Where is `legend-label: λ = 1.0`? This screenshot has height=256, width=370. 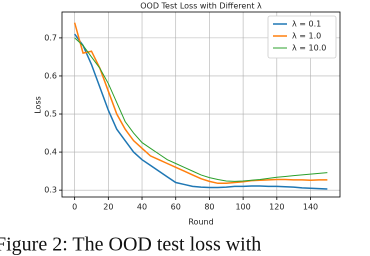
legend-label: λ = 1.0 is located at coordinates (306, 36).